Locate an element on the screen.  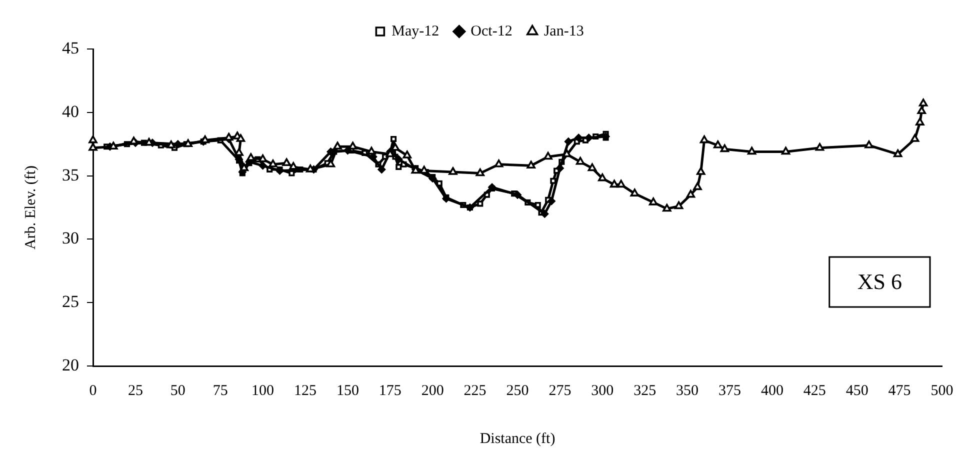
x-tick-label: 225 is located at coordinates (475, 390).